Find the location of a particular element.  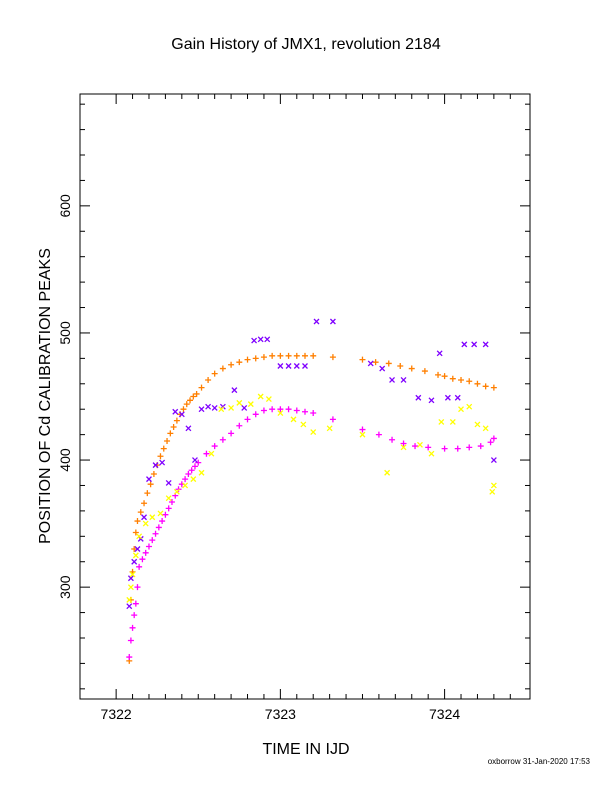

x-tick-label: 7322 is located at coordinates (116, 714).